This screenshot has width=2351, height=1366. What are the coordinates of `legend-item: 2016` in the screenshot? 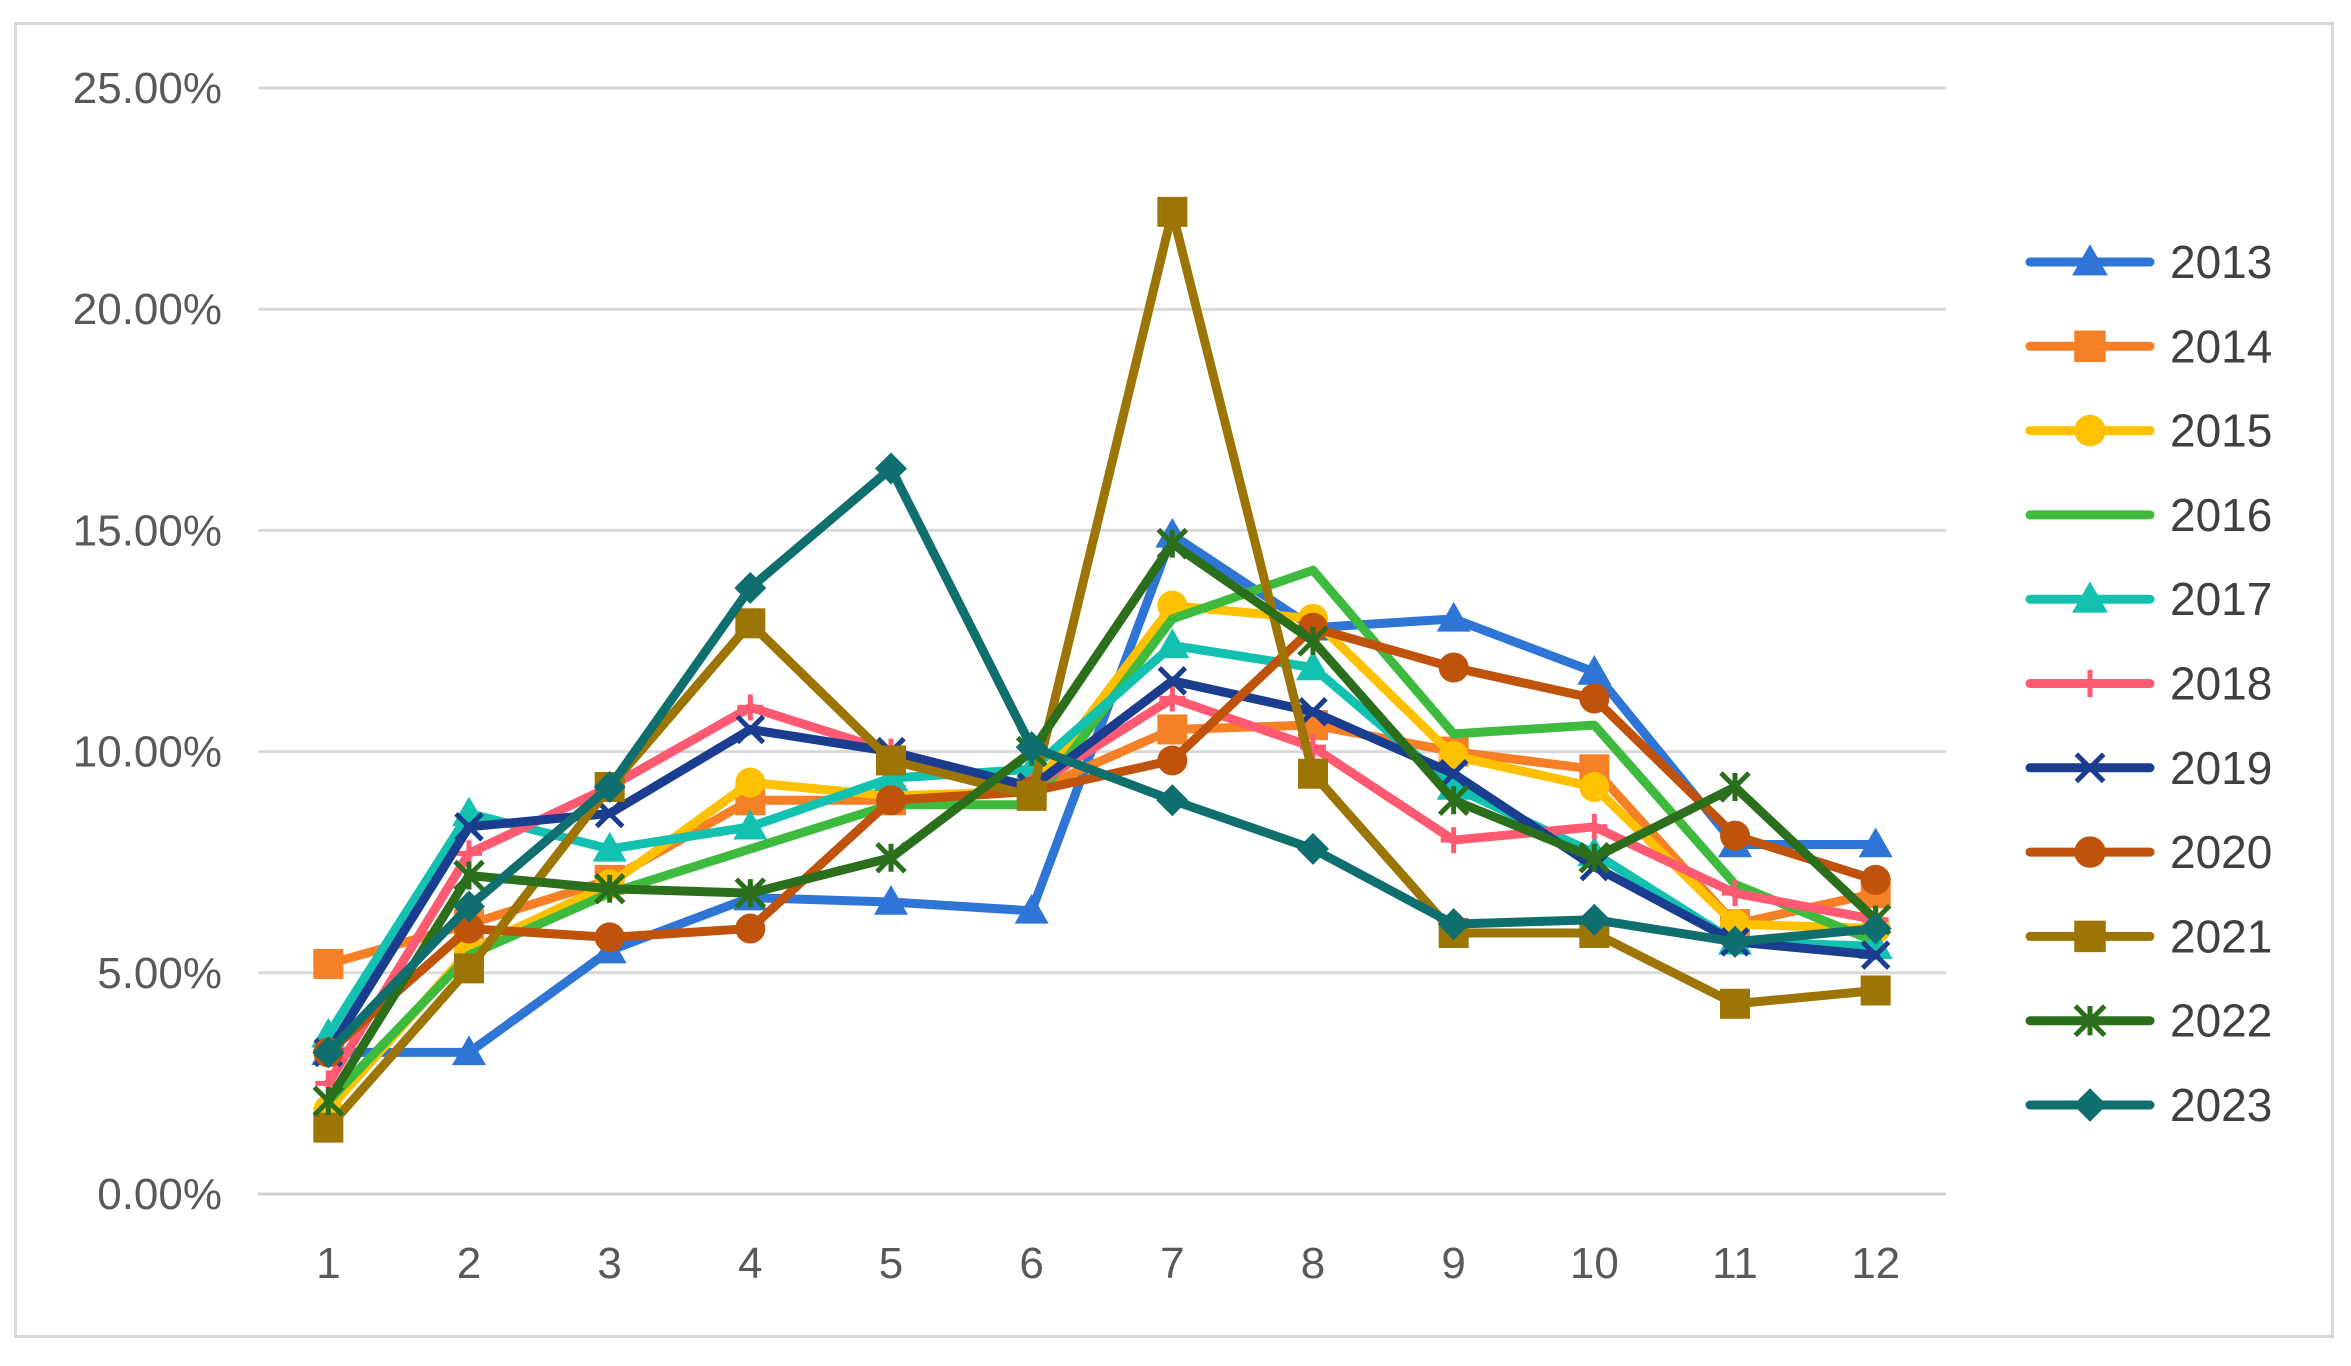 It's located at (2148, 515).